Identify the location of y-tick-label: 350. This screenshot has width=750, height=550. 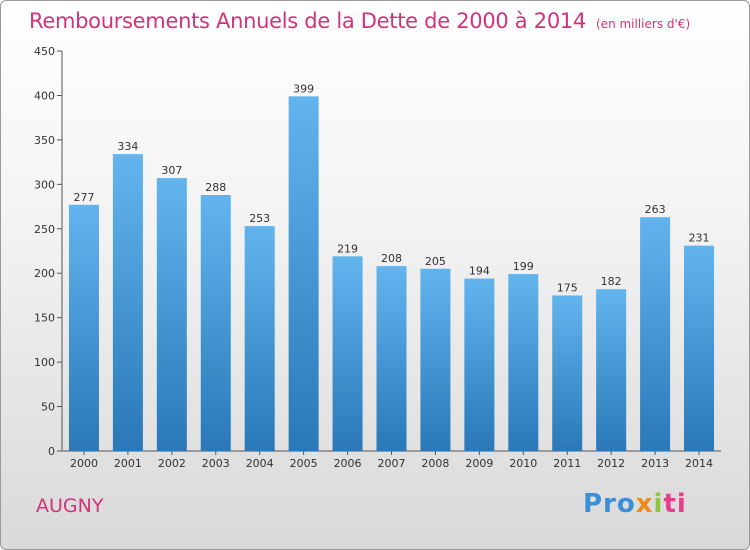
(44, 140).